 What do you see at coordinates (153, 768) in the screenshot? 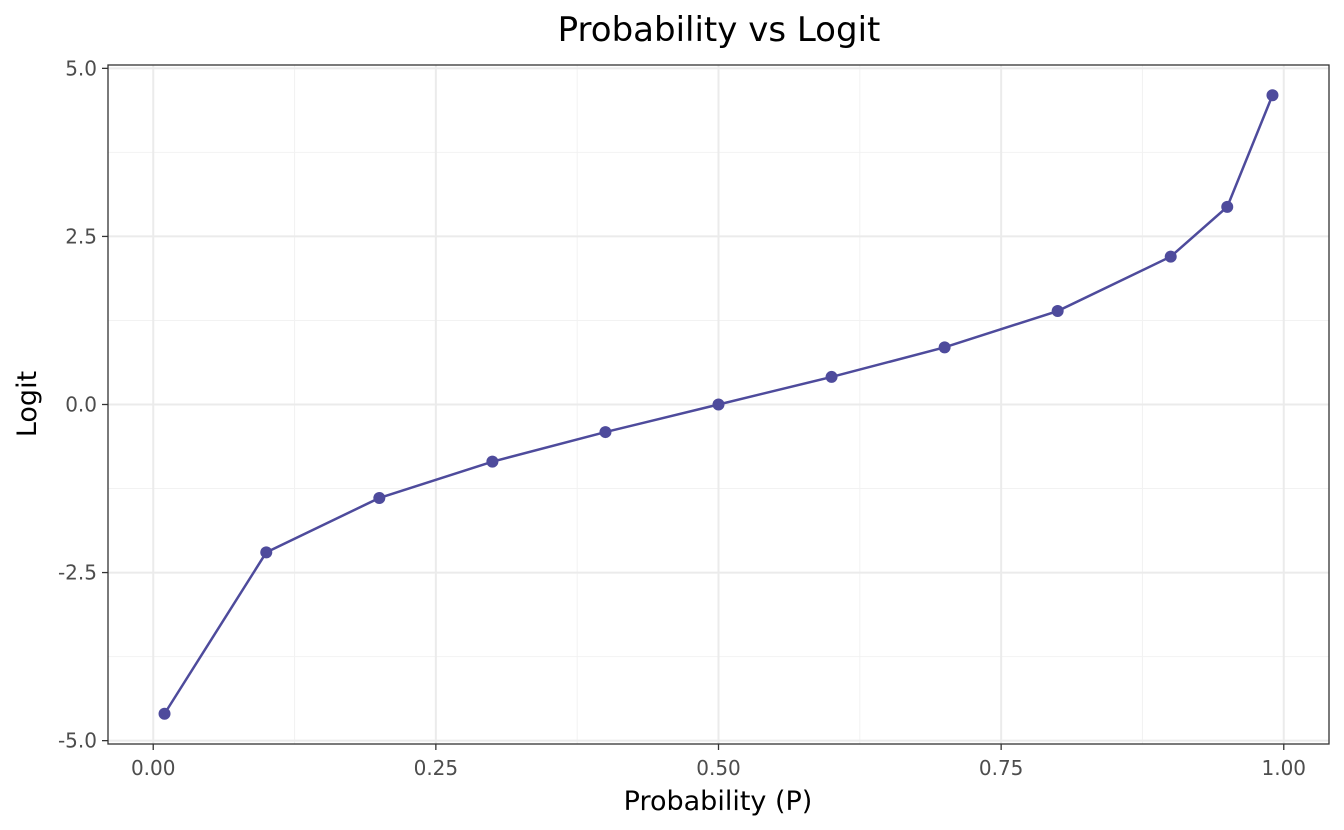
I see `x-tick-label: 0.00` at bounding box center [153, 768].